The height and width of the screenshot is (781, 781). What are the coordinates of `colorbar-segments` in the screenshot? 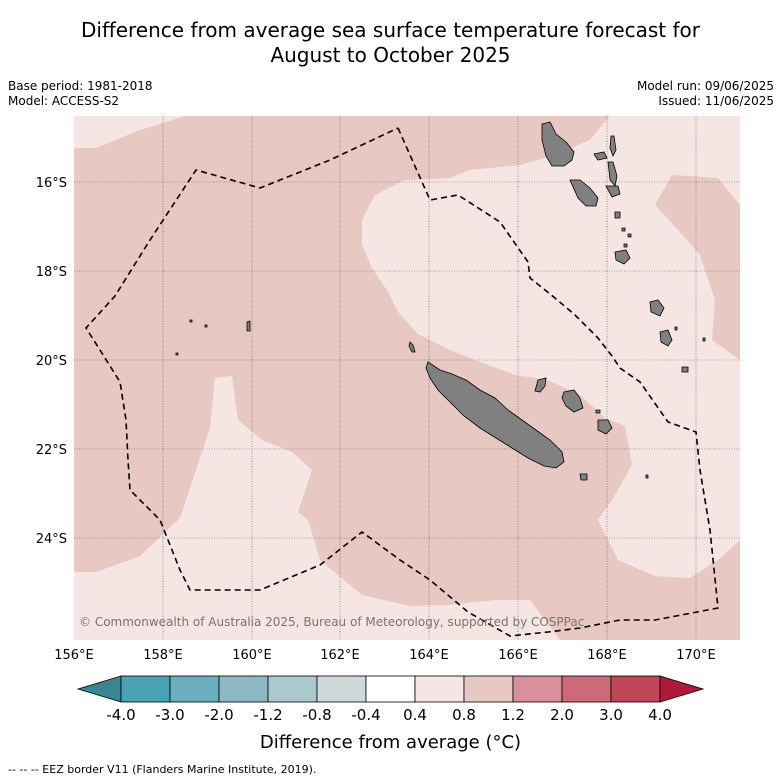 It's located at (390, 689).